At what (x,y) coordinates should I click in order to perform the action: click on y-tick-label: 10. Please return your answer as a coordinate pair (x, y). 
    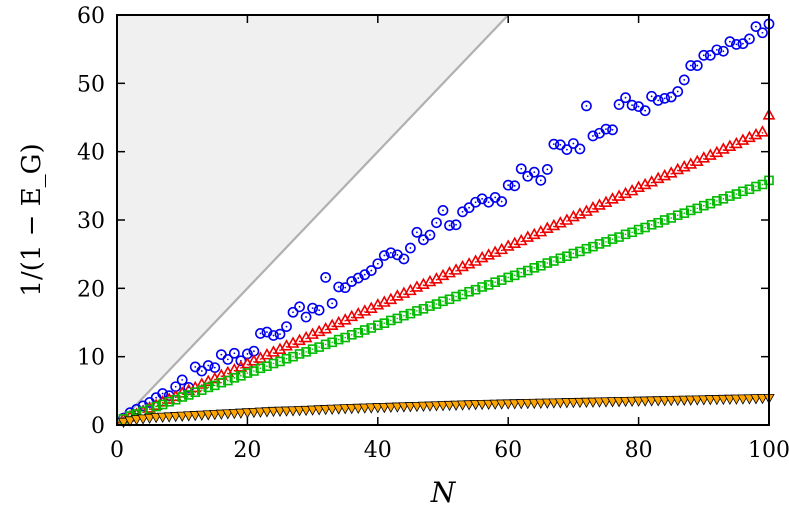
    Looking at the image, I should click on (91, 358).